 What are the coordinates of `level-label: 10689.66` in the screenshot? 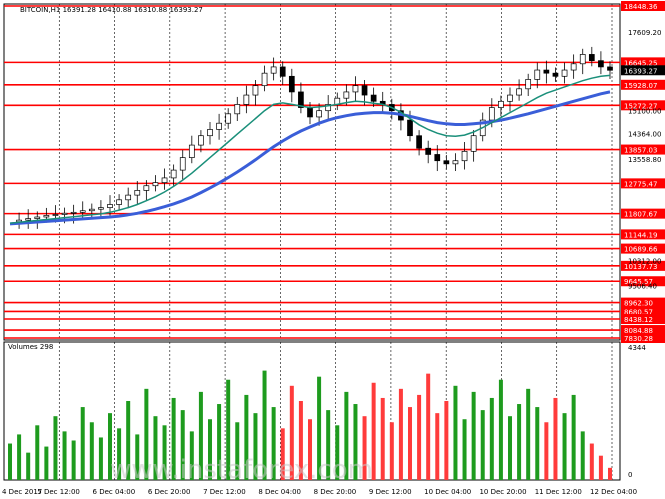 It's located at (641, 250).